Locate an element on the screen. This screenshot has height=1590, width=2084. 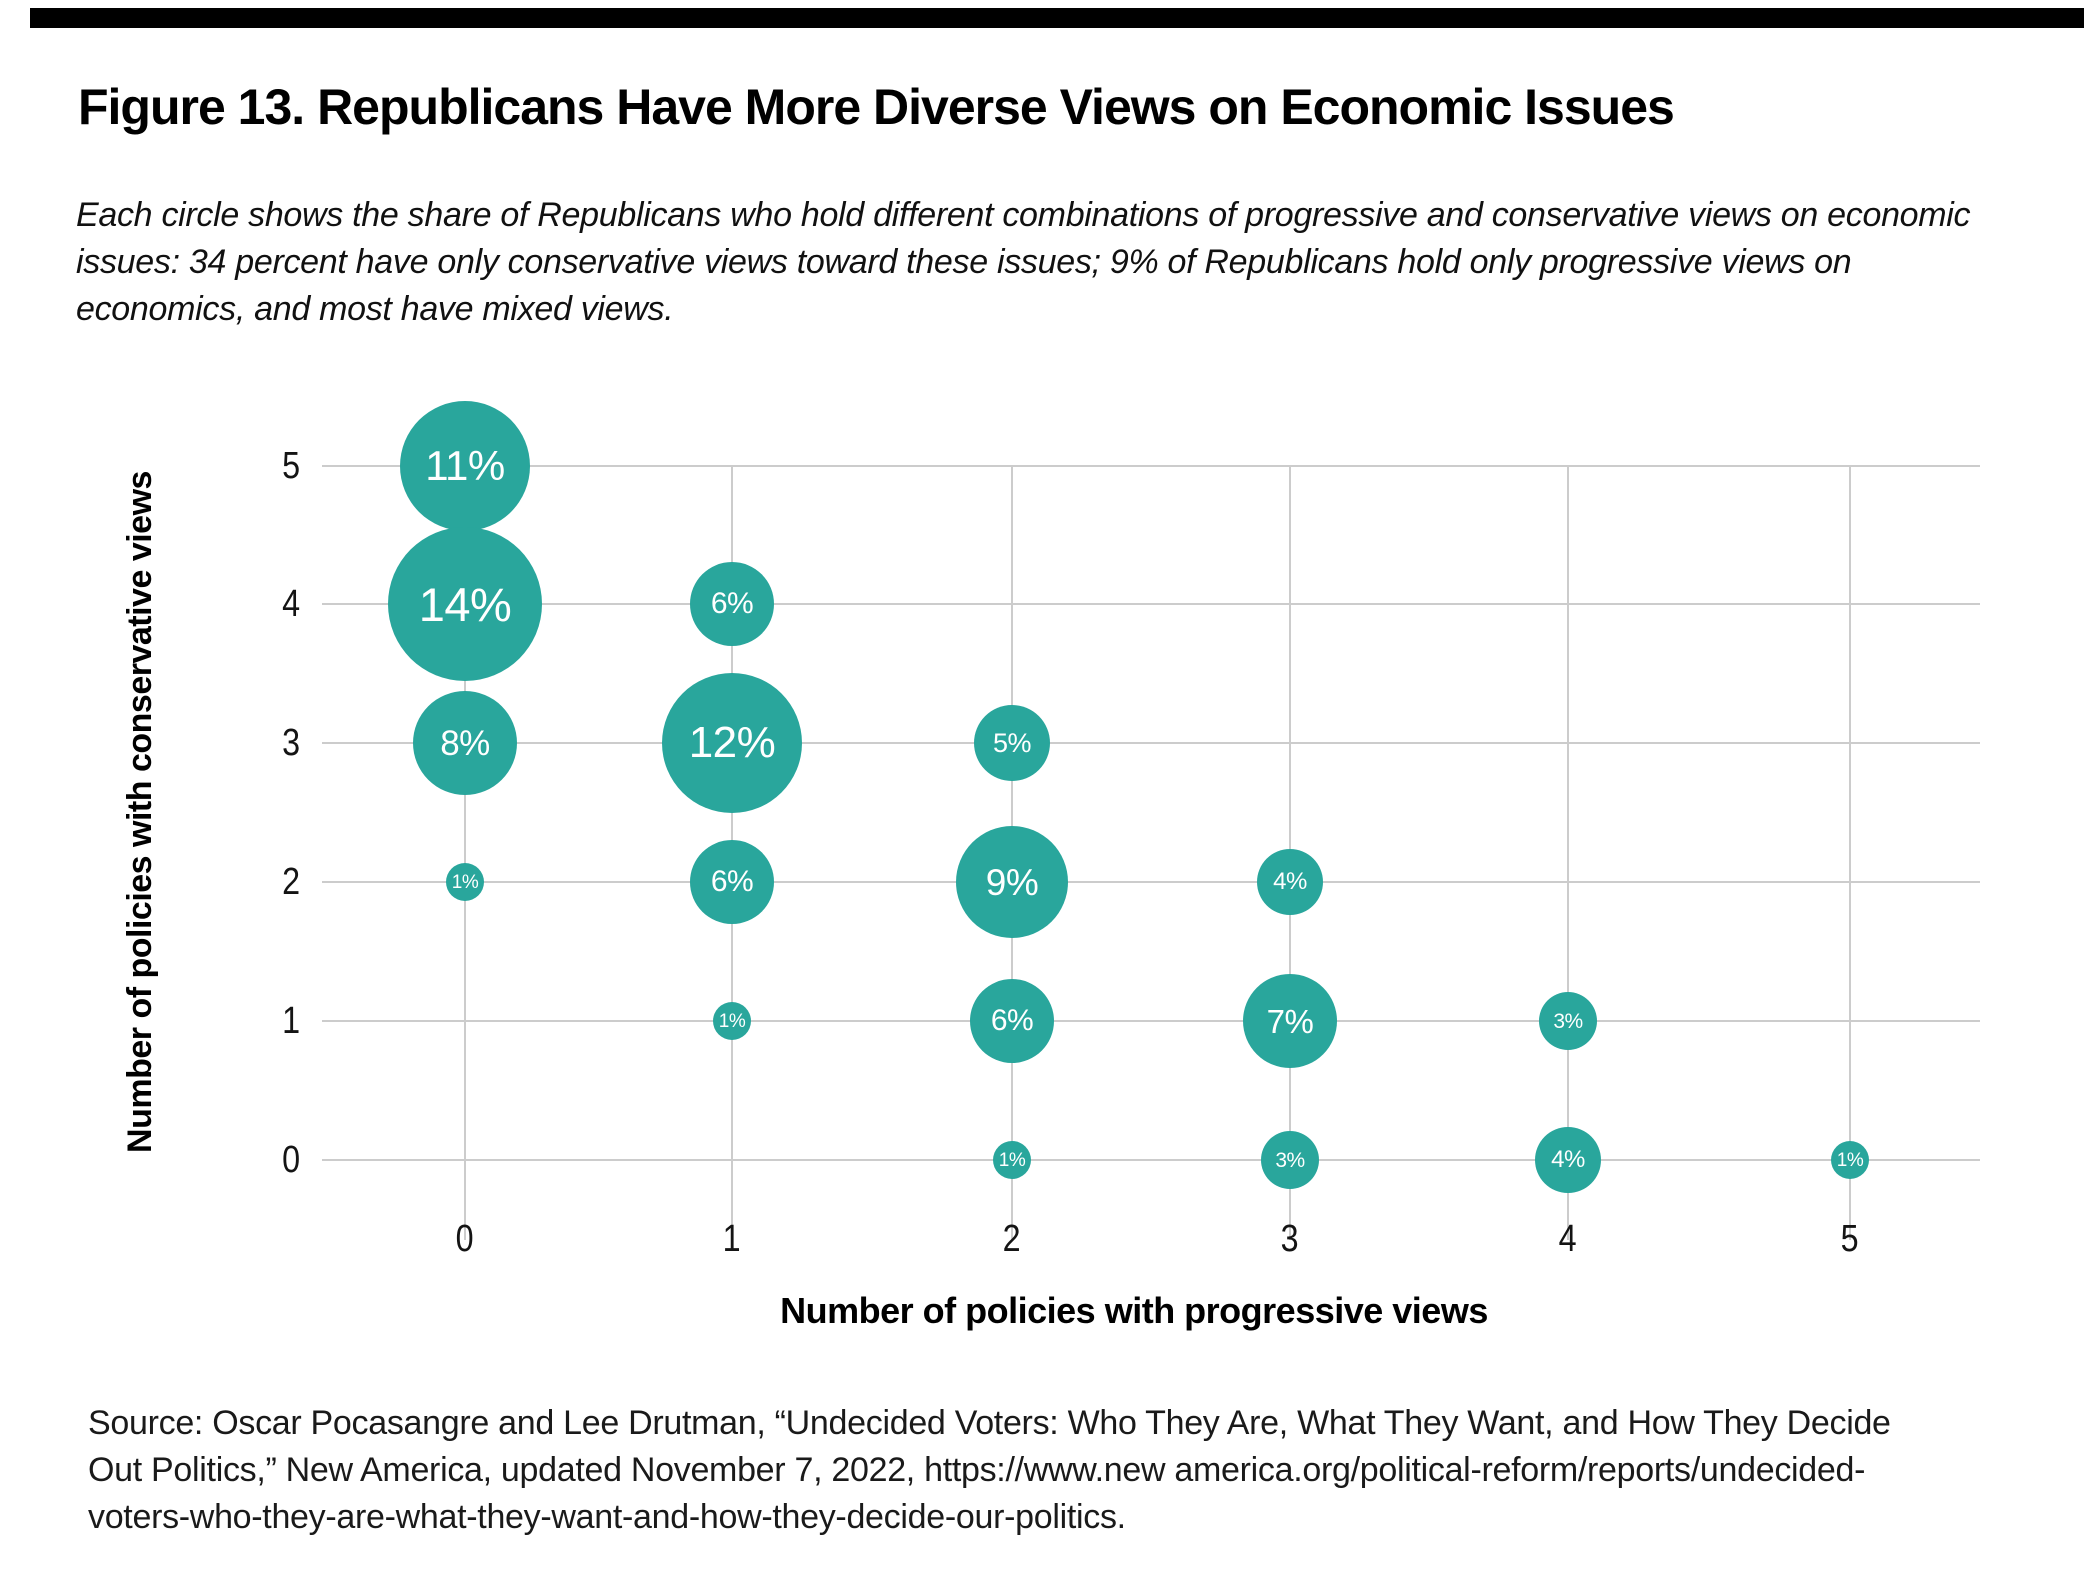
bubble-4-1: 3% is located at coordinates (1568, 1021).